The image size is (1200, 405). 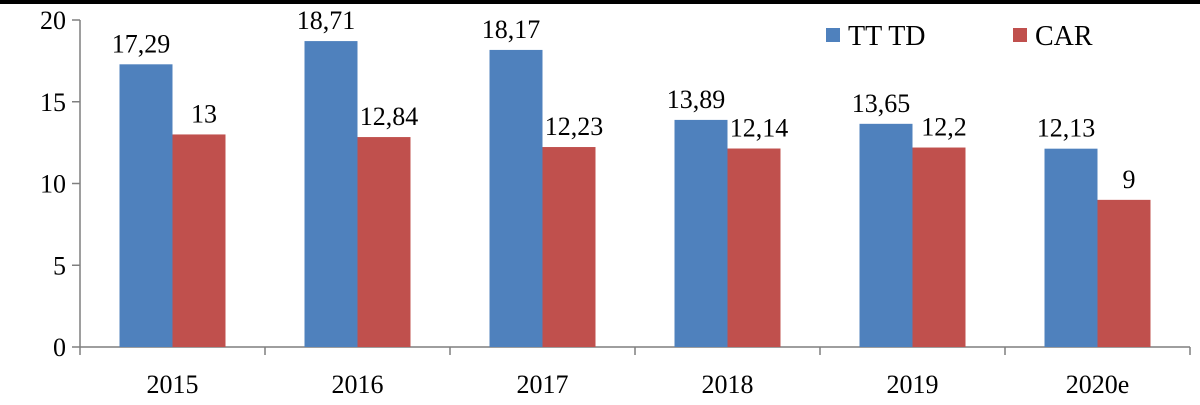 I want to click on x-tick-label: 2016, so click(x=358, y=384).